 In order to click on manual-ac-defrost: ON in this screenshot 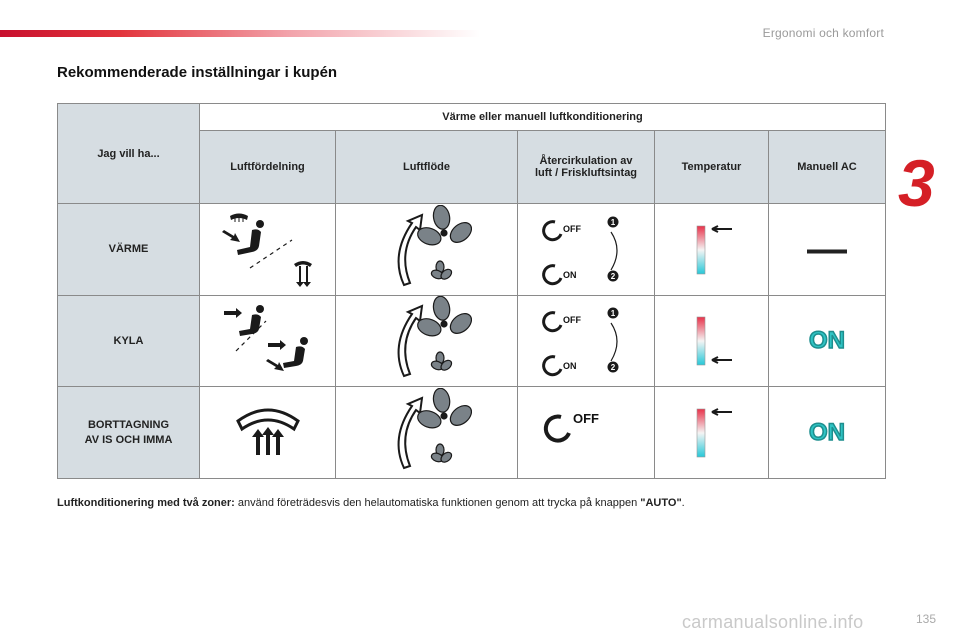, I will do `click(827, 432)`.